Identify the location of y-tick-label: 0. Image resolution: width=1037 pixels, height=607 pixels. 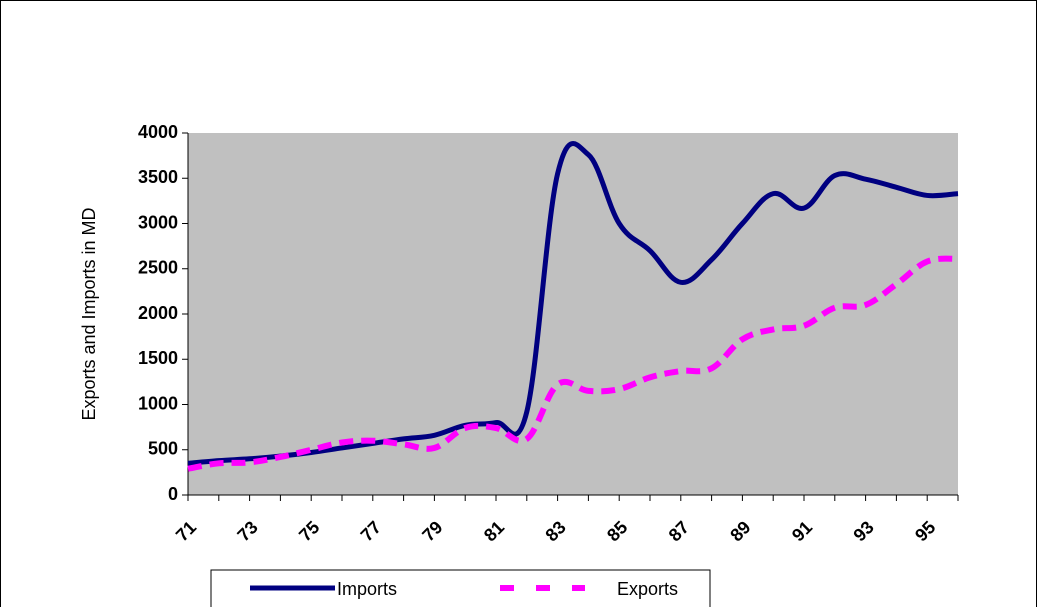
(173, 494).